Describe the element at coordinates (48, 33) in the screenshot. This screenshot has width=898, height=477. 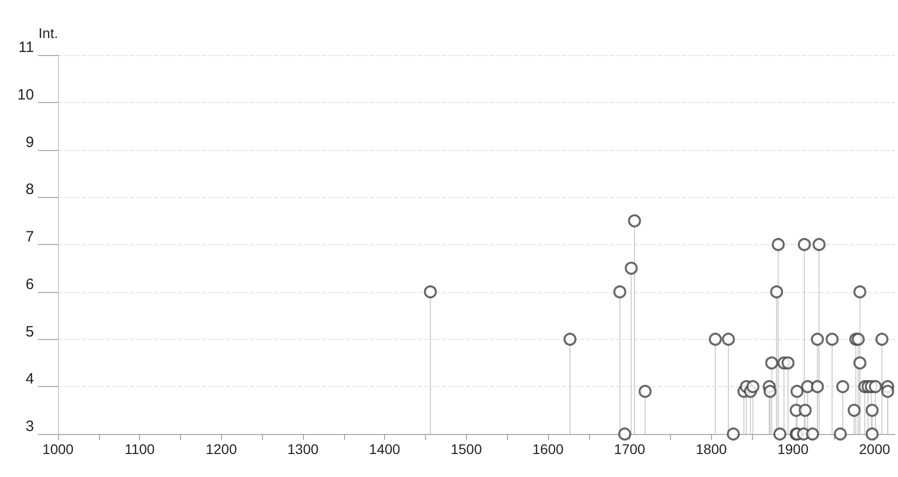
I see `y-axis-title: Int.` at that location.